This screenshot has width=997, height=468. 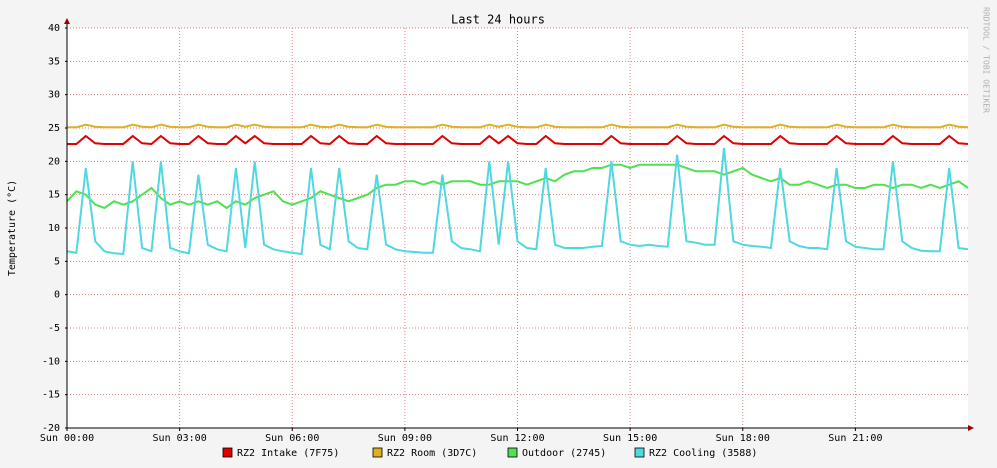 What do you see at coordinates (432, 453) in the screenshot?
I see `legend-label: RZ2 Room (3D7C)` at bounding box center [432, 453].